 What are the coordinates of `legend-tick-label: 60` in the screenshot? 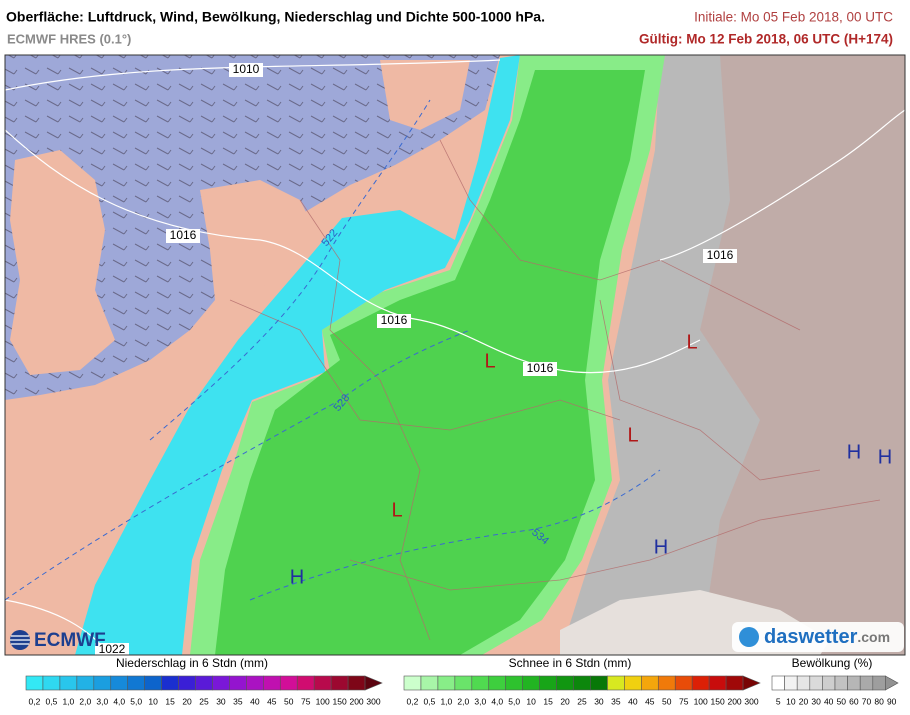 It's located at (854, 701).